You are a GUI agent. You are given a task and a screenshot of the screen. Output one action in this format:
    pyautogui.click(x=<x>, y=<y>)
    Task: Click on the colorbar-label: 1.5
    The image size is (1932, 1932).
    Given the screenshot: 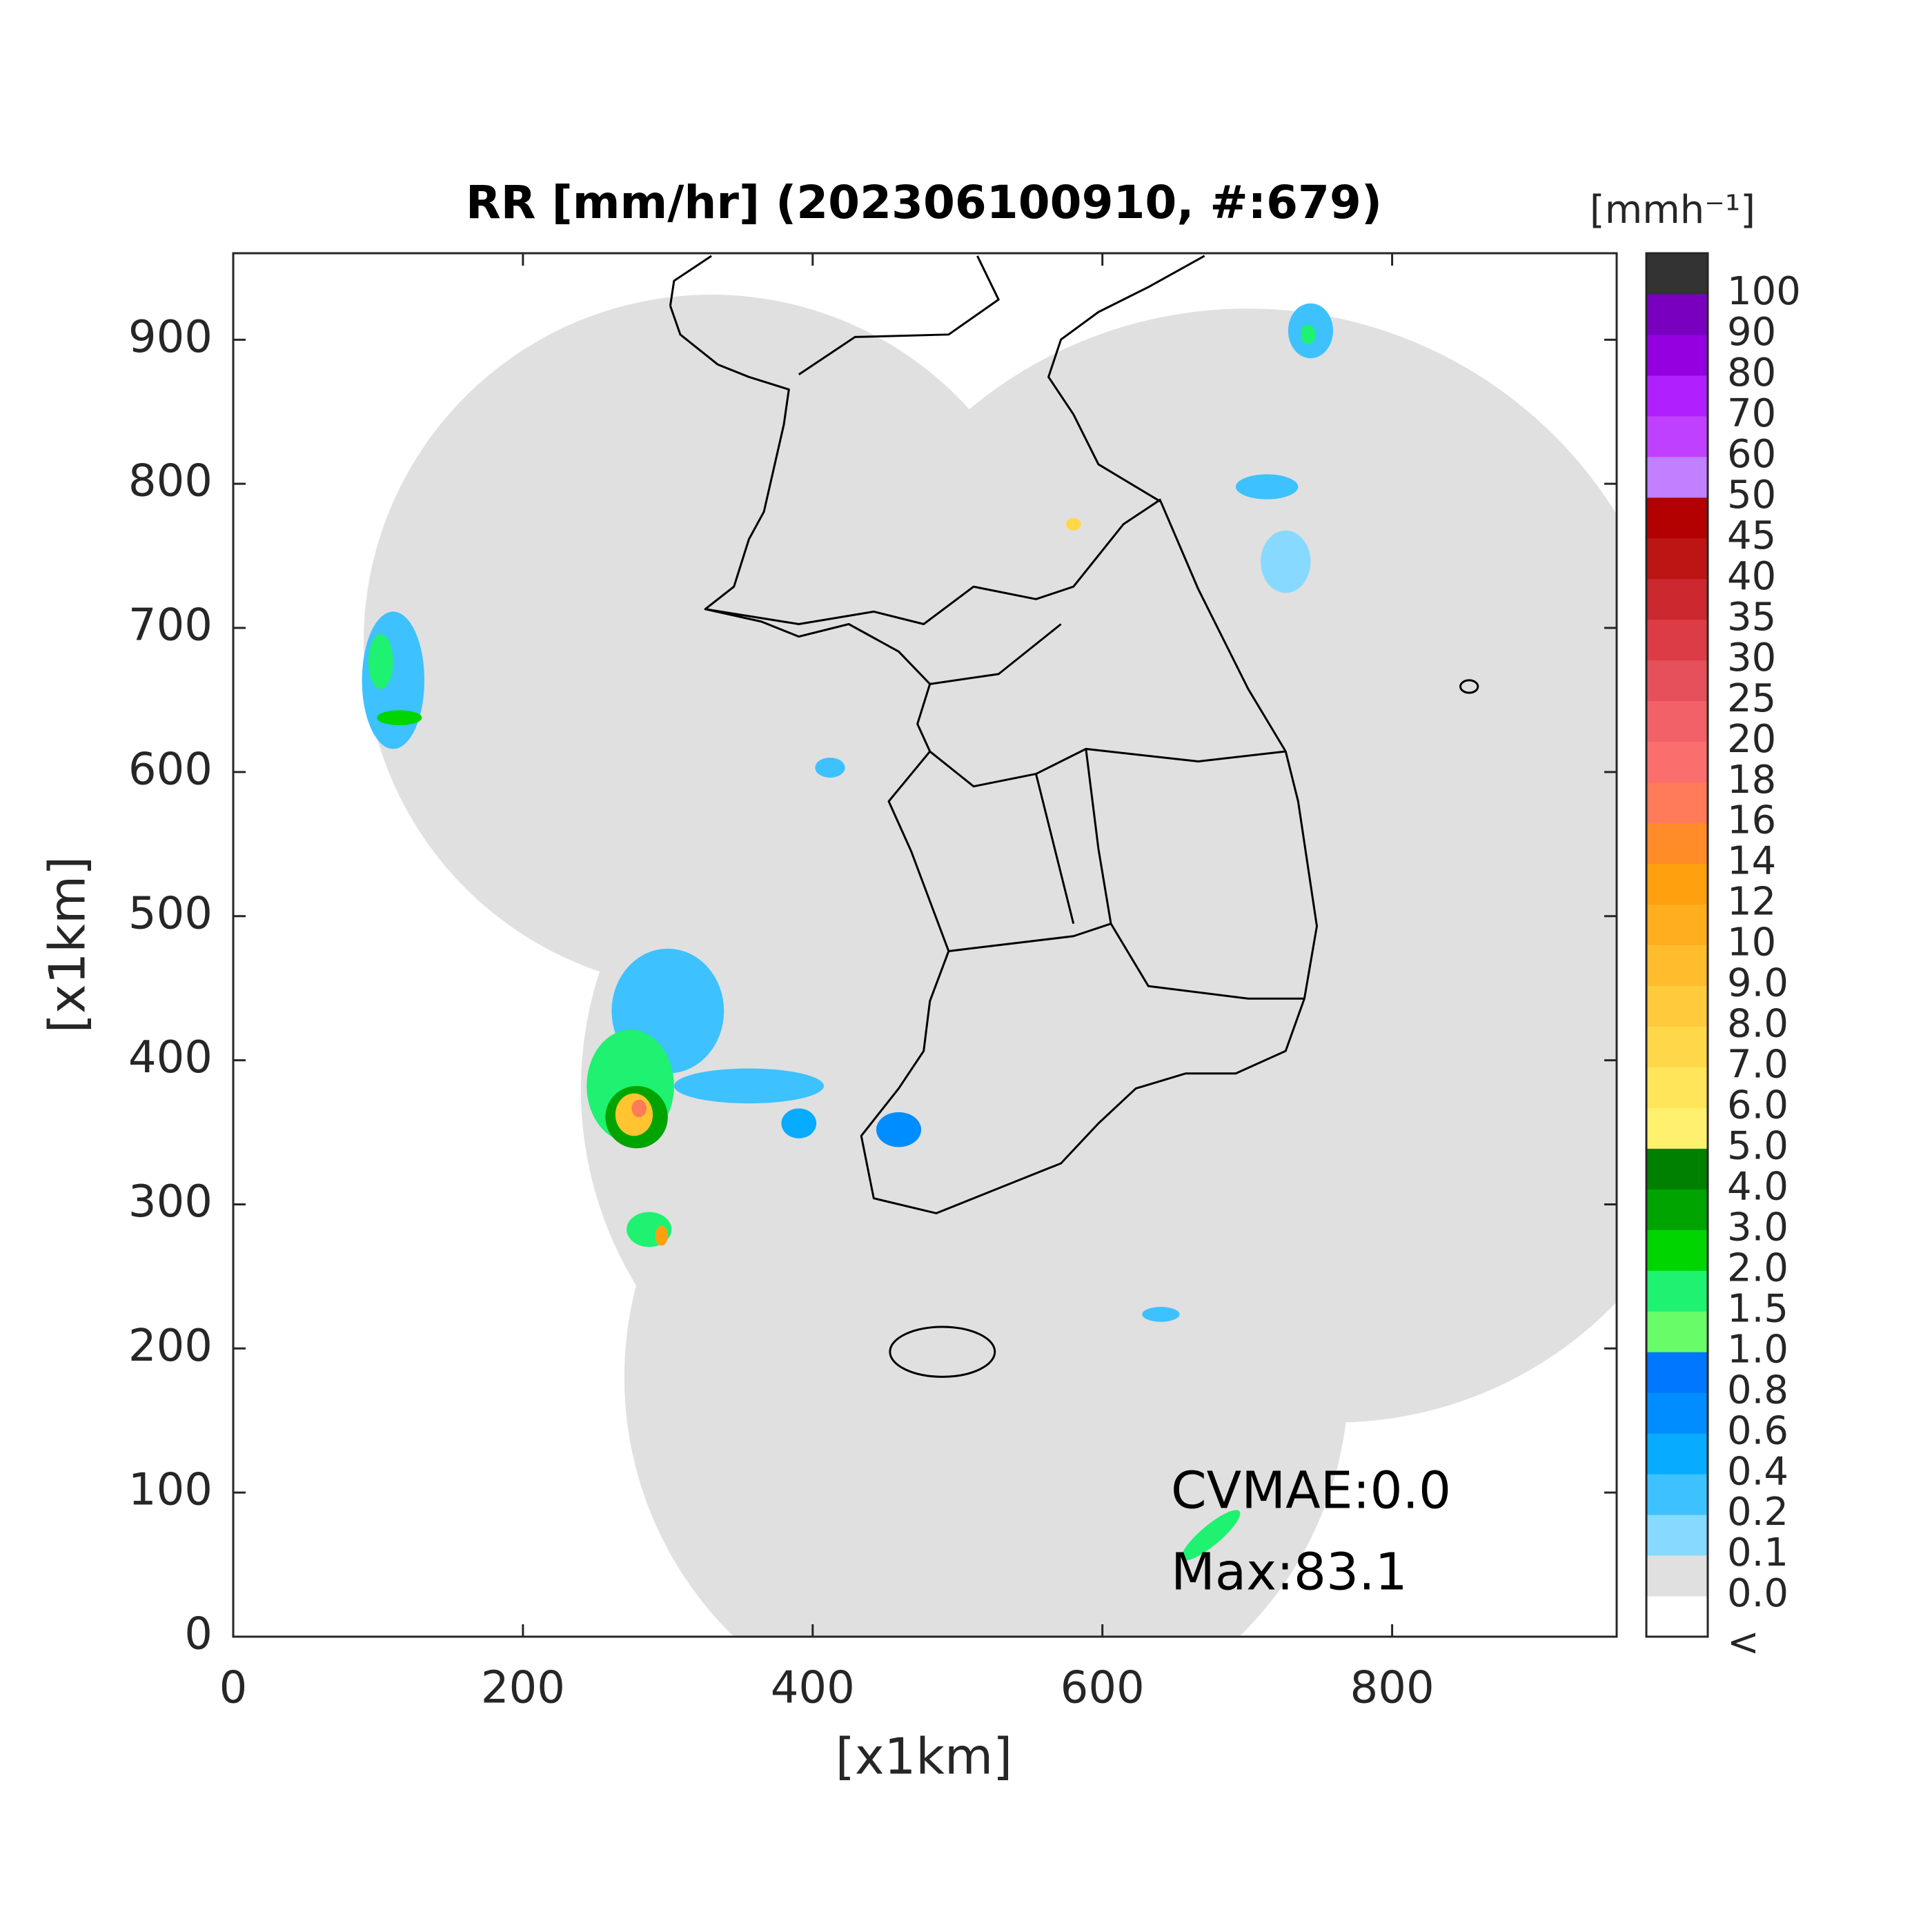 What is the action you would take?
    pyautogui.click(x=1757, y=1308)
    